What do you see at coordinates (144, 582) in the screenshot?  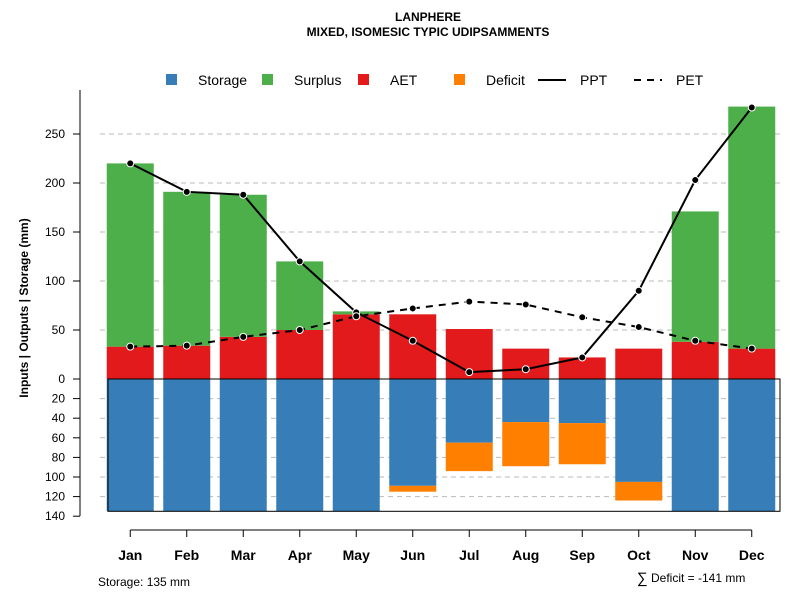 I see `storage-note: Storage: 135 mm` at bounding box center [144, 582].